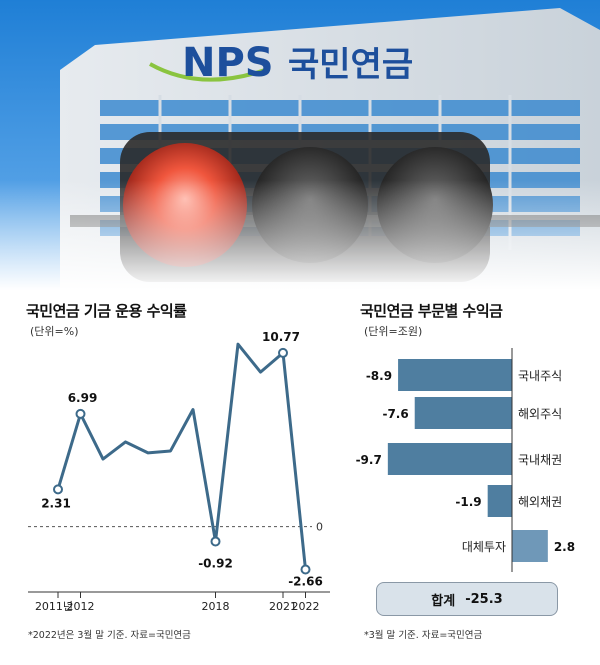  What do you see at coordinates (484, 599) in the screenshot?
I see `total-value: -25.3` at bounding box center [484, 599].